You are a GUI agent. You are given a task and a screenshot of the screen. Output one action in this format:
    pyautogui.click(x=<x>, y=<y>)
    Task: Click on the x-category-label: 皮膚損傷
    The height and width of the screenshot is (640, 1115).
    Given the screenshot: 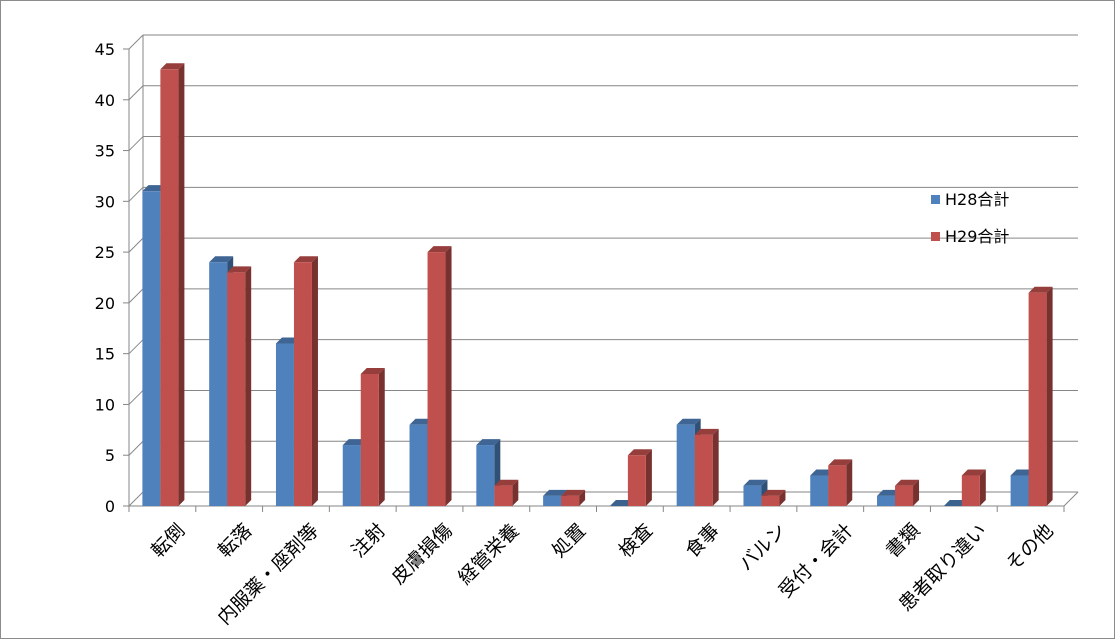 What is the action you would take?
    pyautogui.click(x=421, y=554)
    